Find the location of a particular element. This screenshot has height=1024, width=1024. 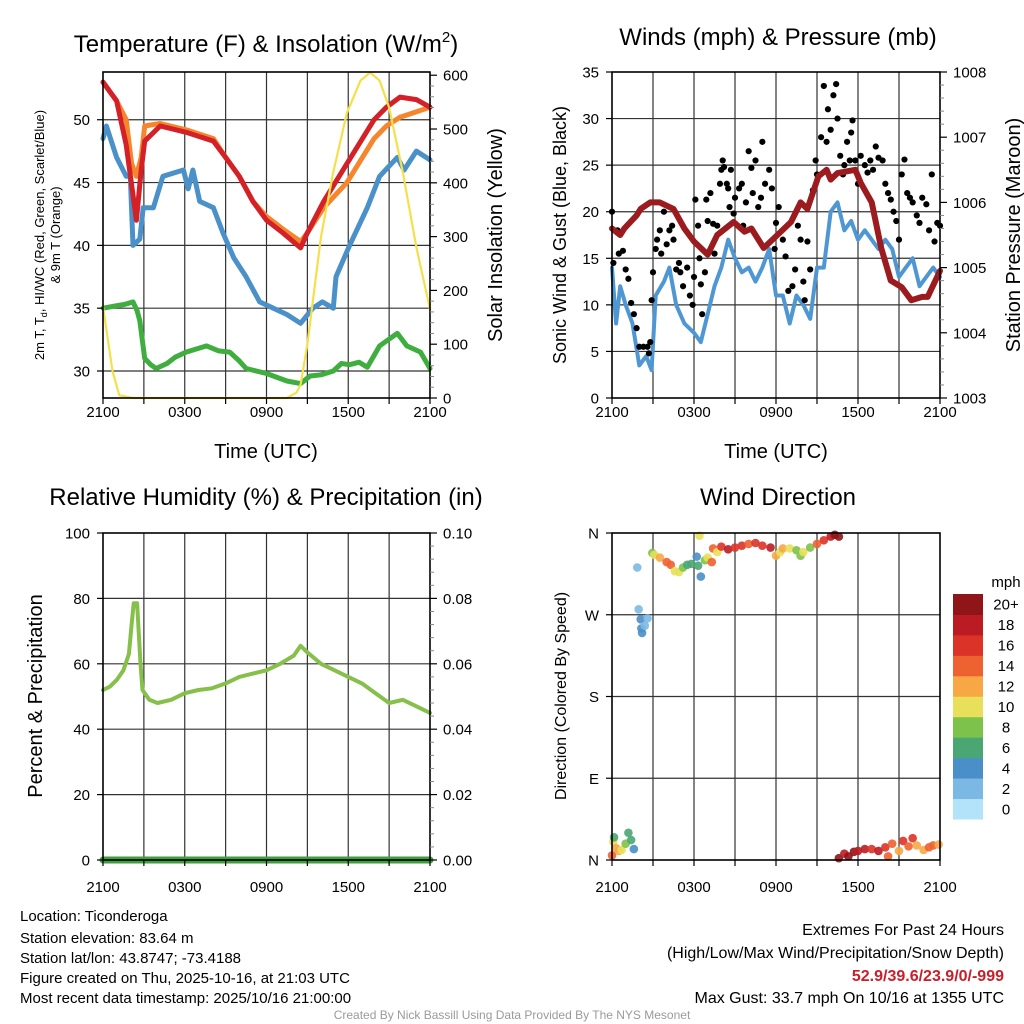

x-tick-label: 1500 is located at coordinates (857, 887).